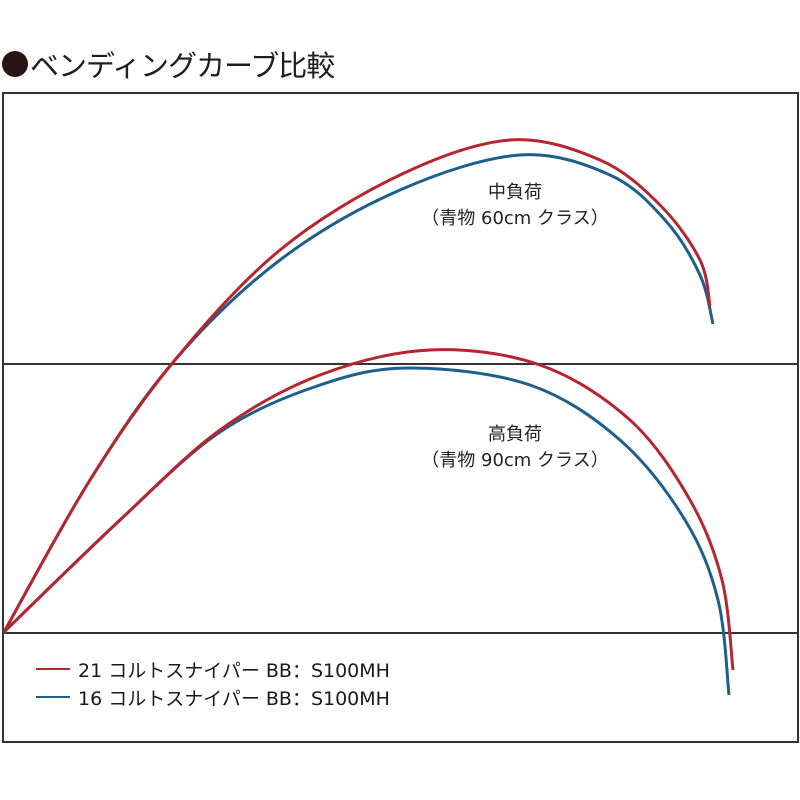  What do you see at coordinates (515, 434) in the screenshot?
I see `annotation-high-title: 高負荷` at bounding box center [515, 434].